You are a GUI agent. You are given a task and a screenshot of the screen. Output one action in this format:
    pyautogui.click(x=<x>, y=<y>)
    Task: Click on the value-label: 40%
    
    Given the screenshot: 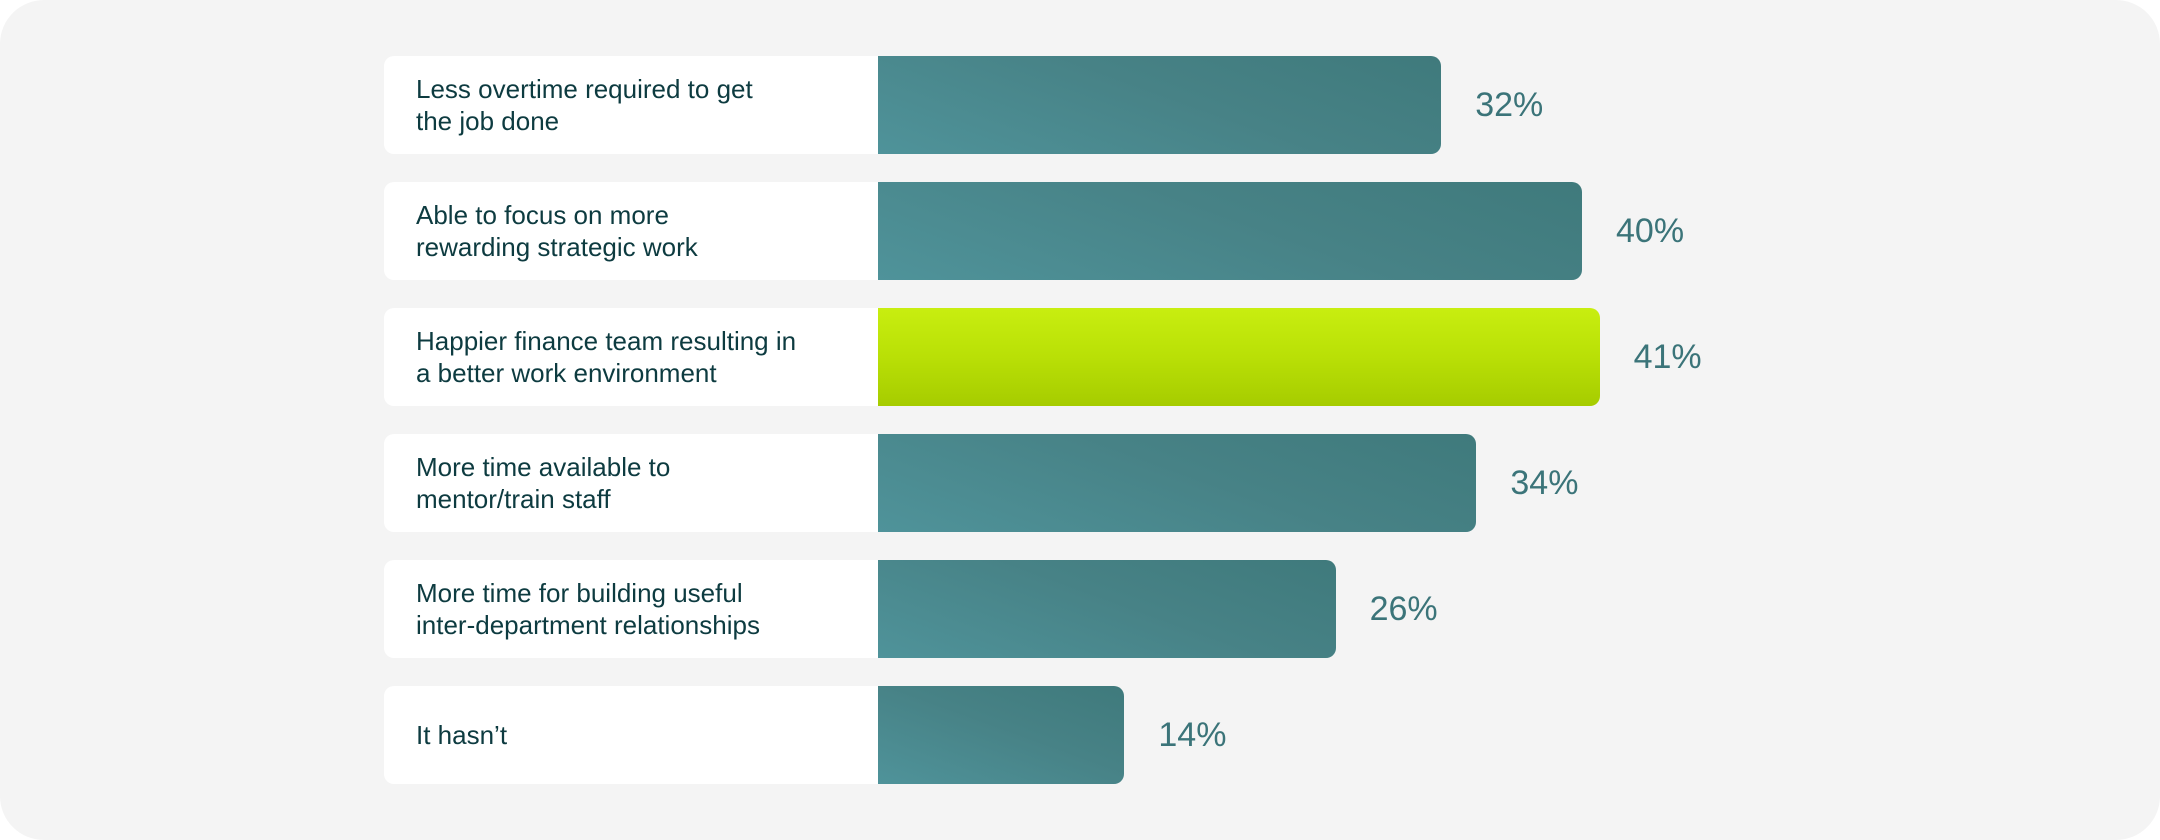 What is the action you would take?
    pyautogui.click(x=1650, y=230)
    